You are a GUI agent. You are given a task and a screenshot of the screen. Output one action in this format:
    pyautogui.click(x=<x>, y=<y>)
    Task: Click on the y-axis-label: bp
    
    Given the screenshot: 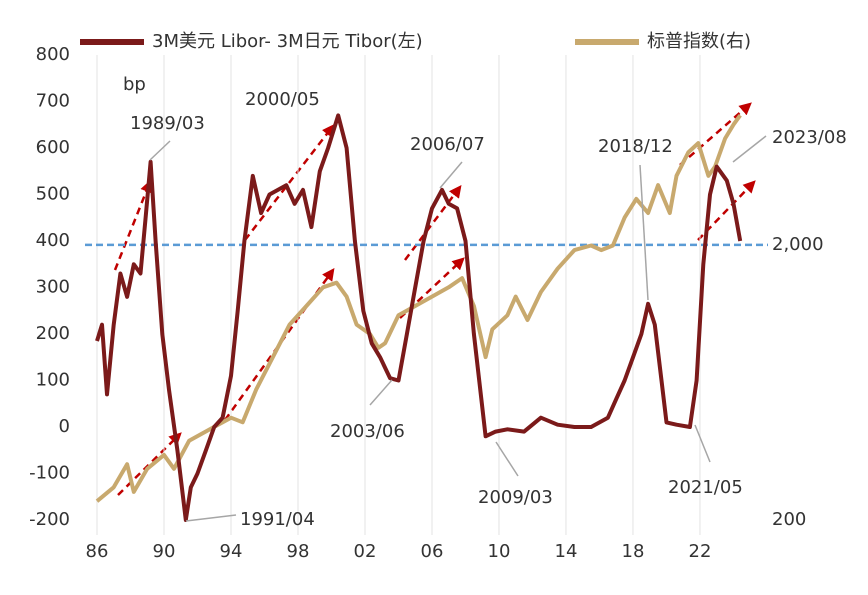 What is the action you would take?
    pyautogui.click(x=134, y=84)
    